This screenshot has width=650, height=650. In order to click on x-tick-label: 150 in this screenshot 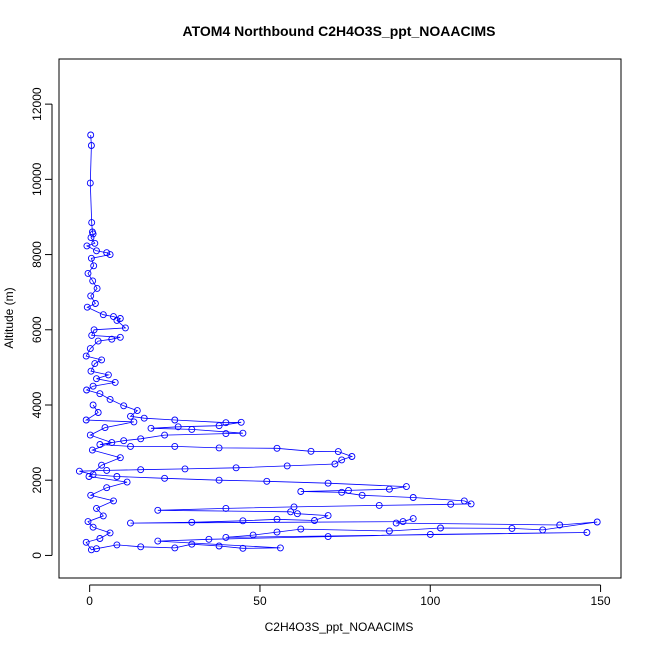, I will do `click(601, 601)`.